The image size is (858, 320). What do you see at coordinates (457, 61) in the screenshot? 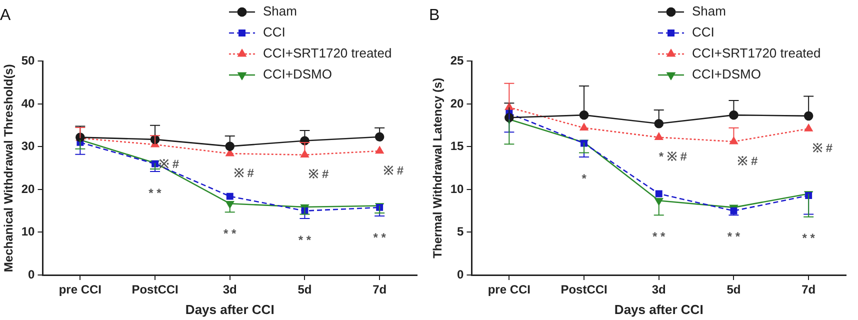
I see `y-tick-label: 25` at bounding box center [457, 61].